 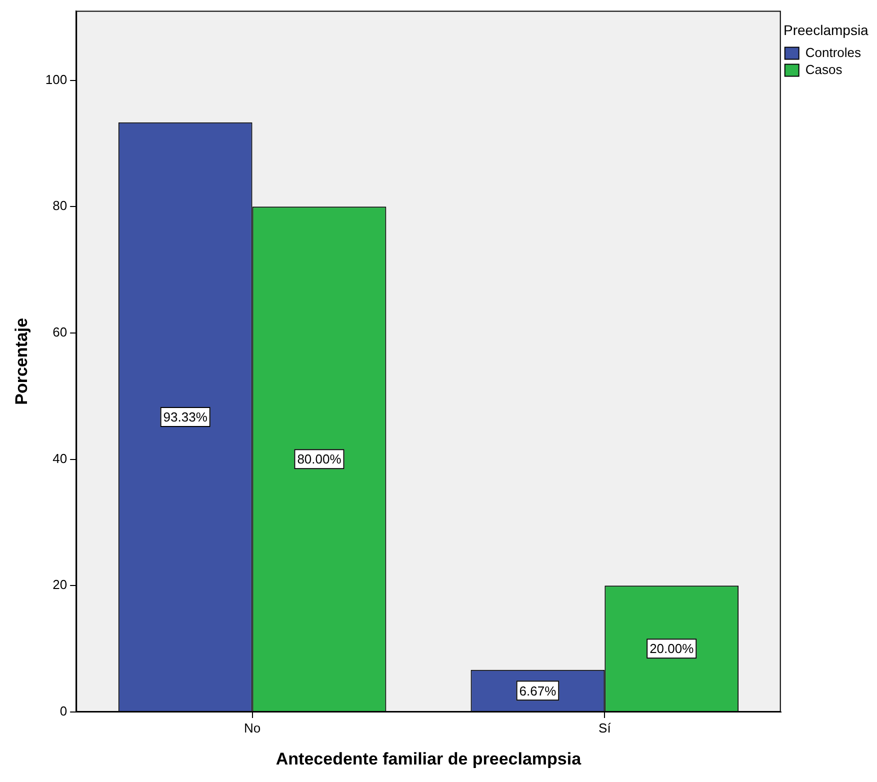 What do you see at coordinates (252, 728) in the screenshot?
I see `x-tick-label: No` at bounding box center [252, 728].